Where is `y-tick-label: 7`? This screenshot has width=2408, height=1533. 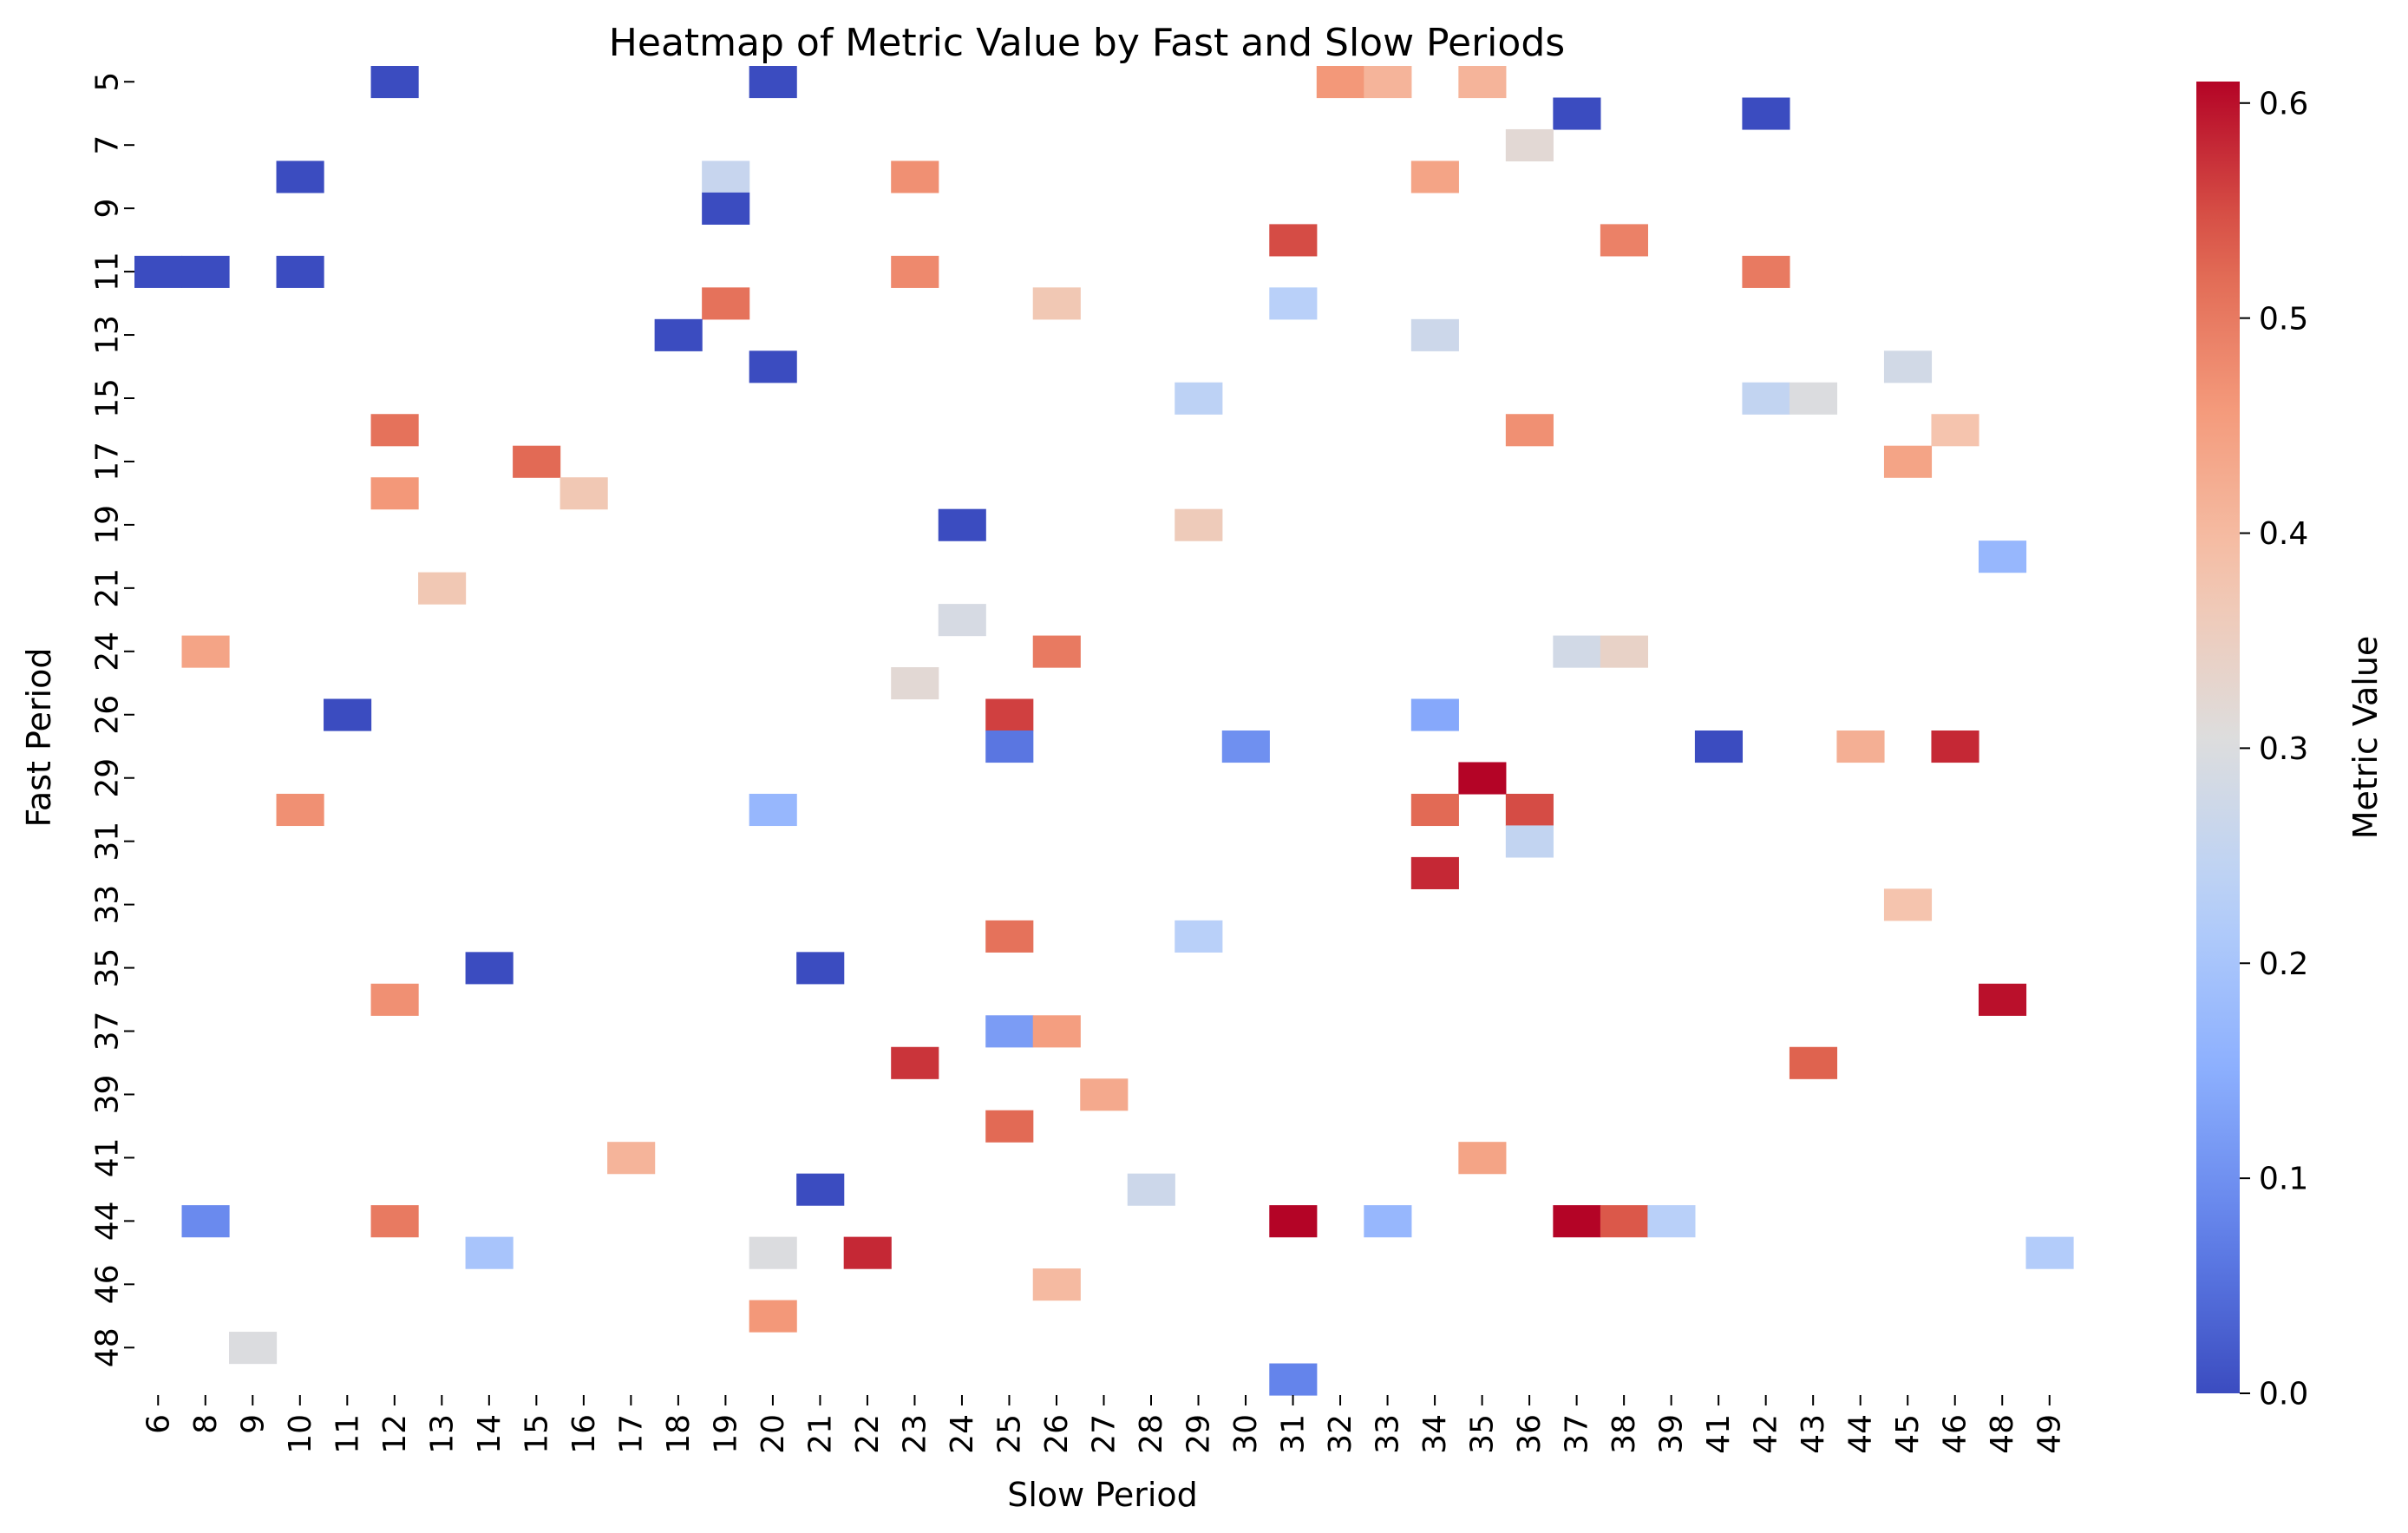 y-tick-label: 7 is located at coordinates (108, 145).